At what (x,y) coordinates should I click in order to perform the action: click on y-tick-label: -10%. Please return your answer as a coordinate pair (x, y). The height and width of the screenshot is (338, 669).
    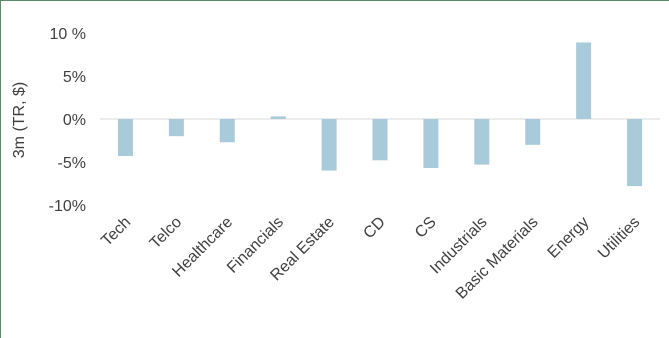
    Looking at the image, I should click on (67, 206).